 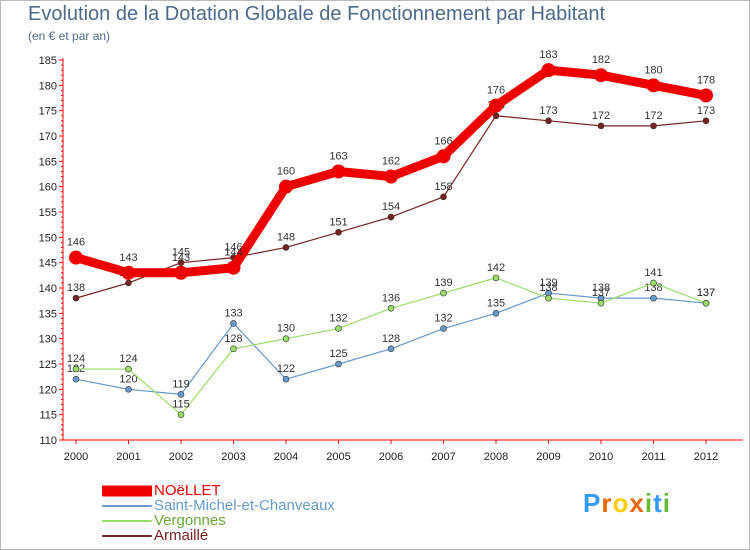 What do you see at coordinates (286, 369) in the screenshot?
I see `data-label: 122` at bounding box center [286, 369].